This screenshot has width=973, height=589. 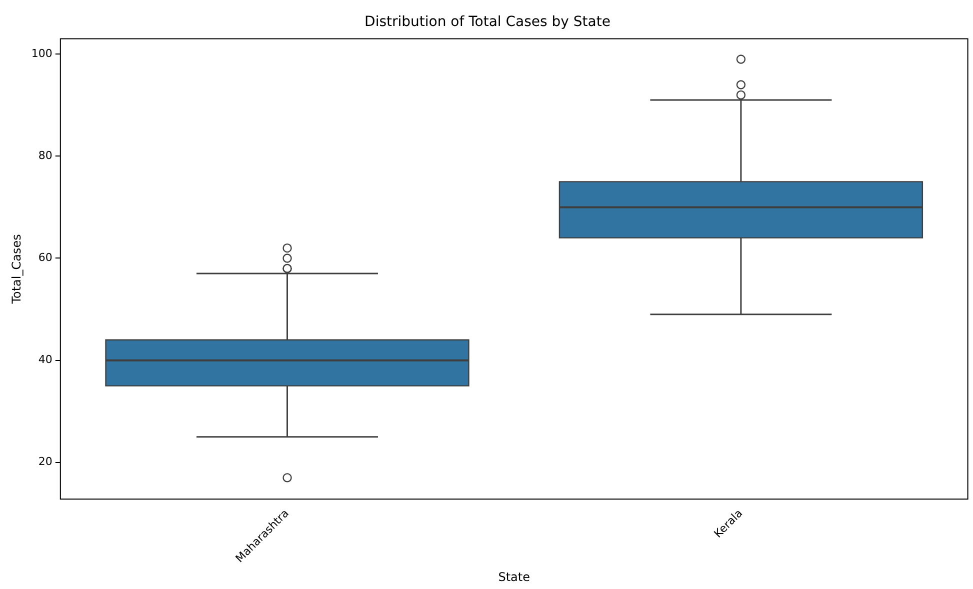 I want to click on y-tick-label: 80, so click(x=45, y=155).